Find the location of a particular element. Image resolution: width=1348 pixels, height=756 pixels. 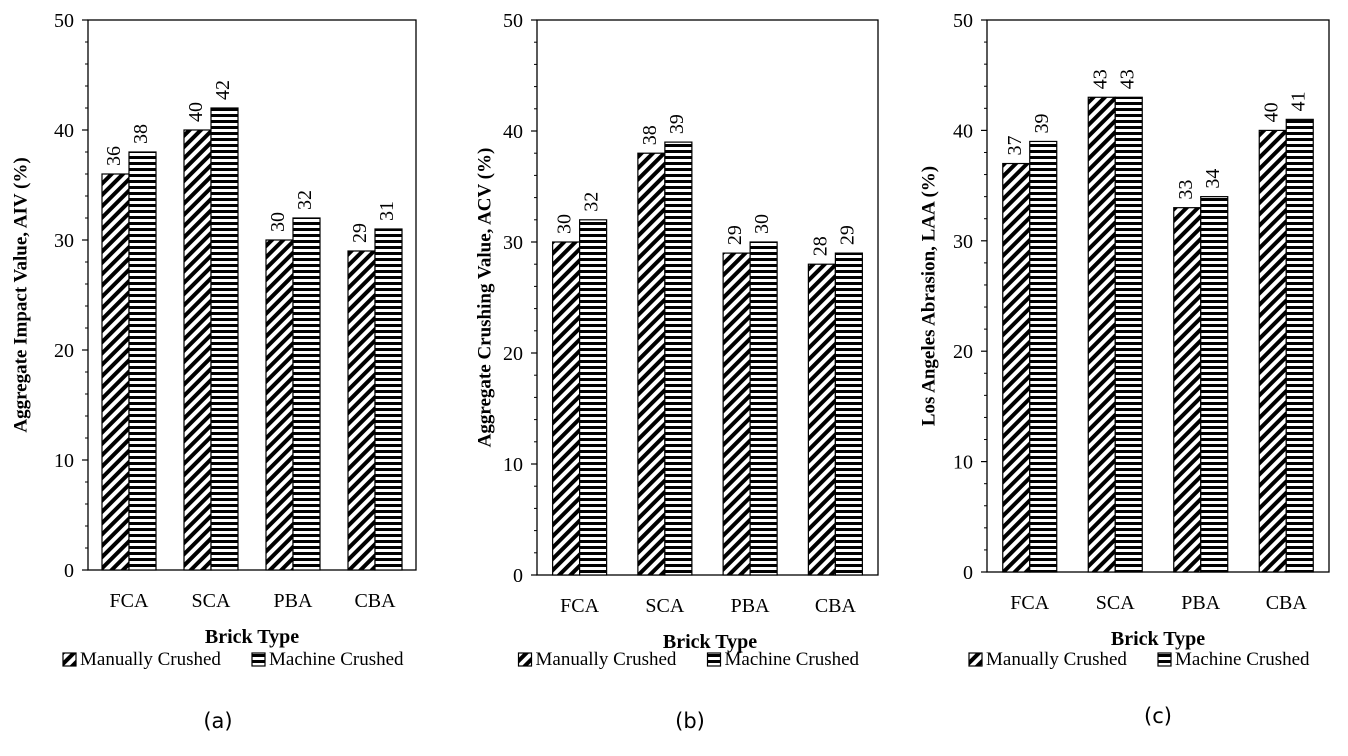

data-label: 36 is located at coordinates (114, 156).